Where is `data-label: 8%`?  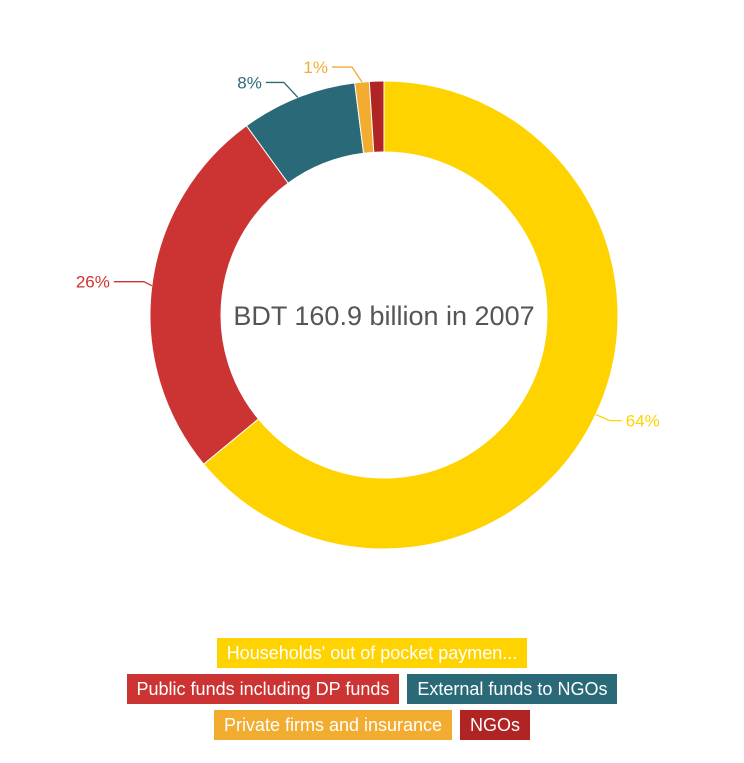
data-label: 8% is located at coordinates (249, 82).